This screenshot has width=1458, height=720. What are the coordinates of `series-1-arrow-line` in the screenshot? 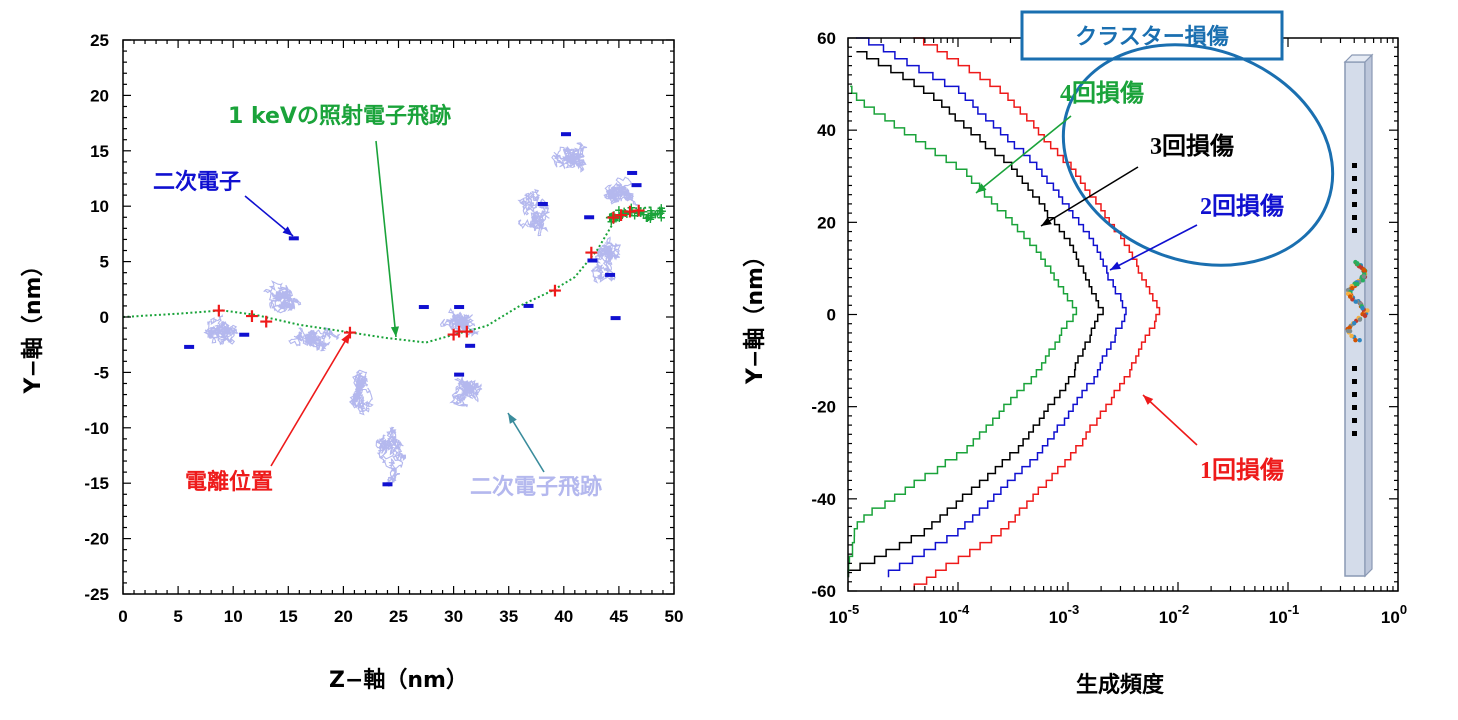 It's located at (1170, 420).